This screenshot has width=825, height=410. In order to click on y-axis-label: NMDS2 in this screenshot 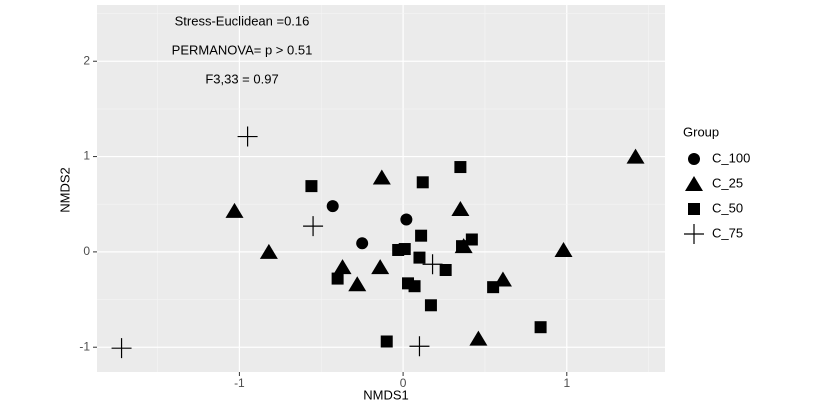, I will do `click(64, 190)`.